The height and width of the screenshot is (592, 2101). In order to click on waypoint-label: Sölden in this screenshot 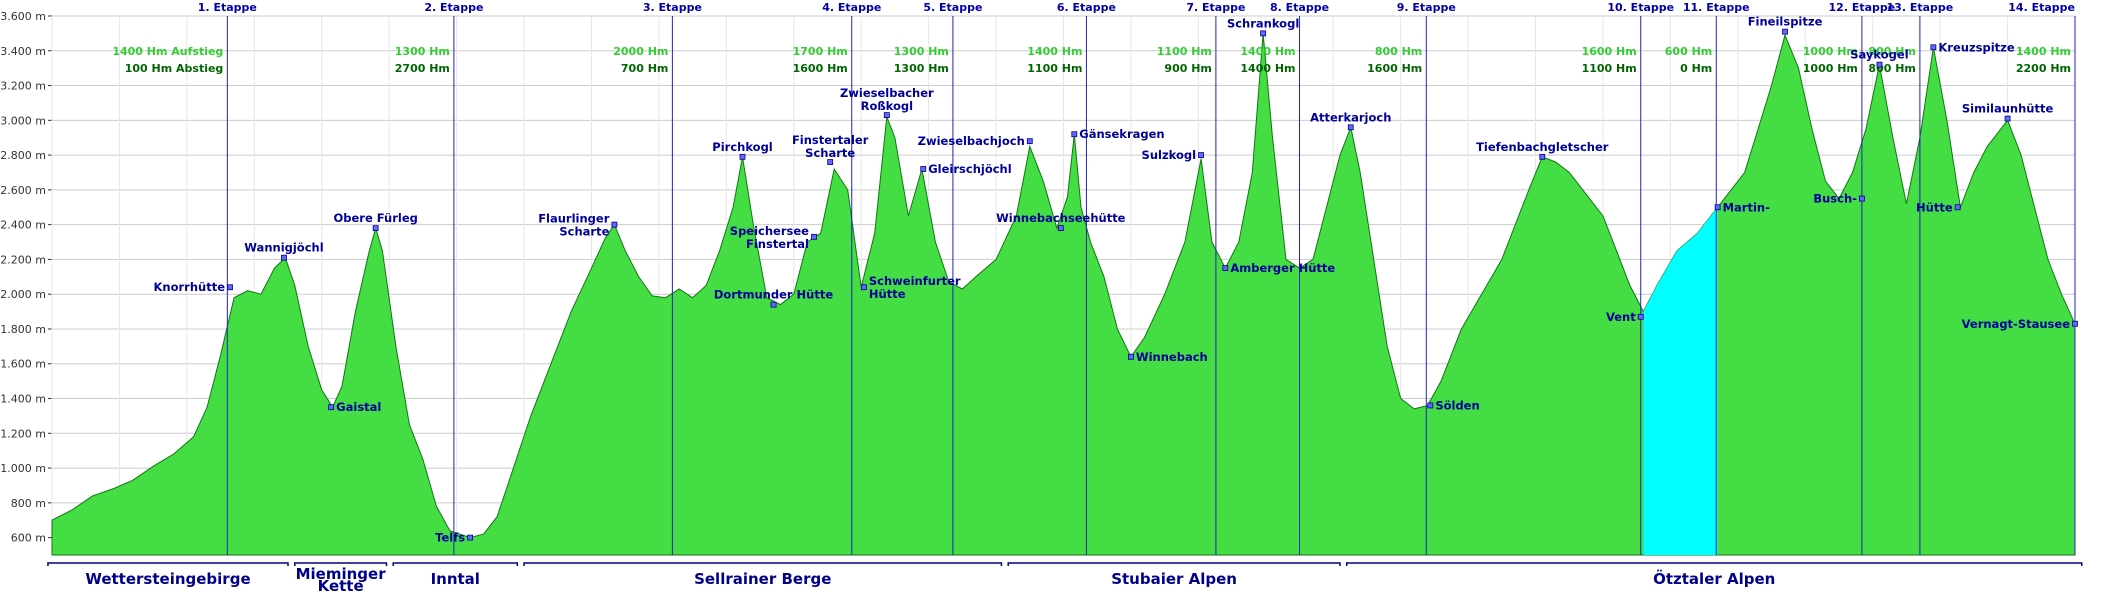, I will do `click(1457, 405)`.